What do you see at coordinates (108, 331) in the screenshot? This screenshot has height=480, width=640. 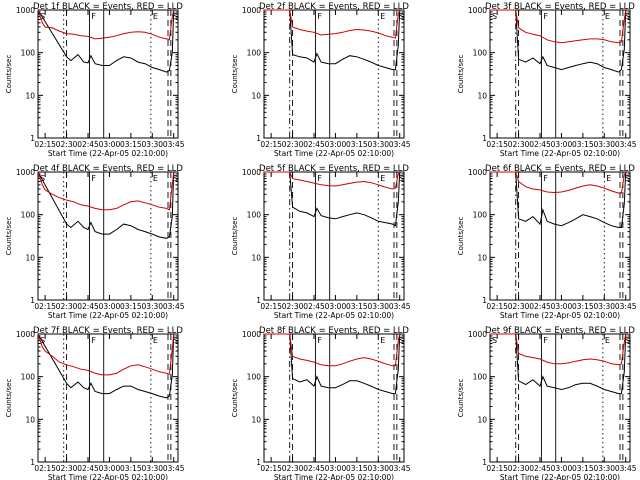 I see `panel-title: Det 7f BLACK = Events, RED = LLD` at bounding box center [108, 331].